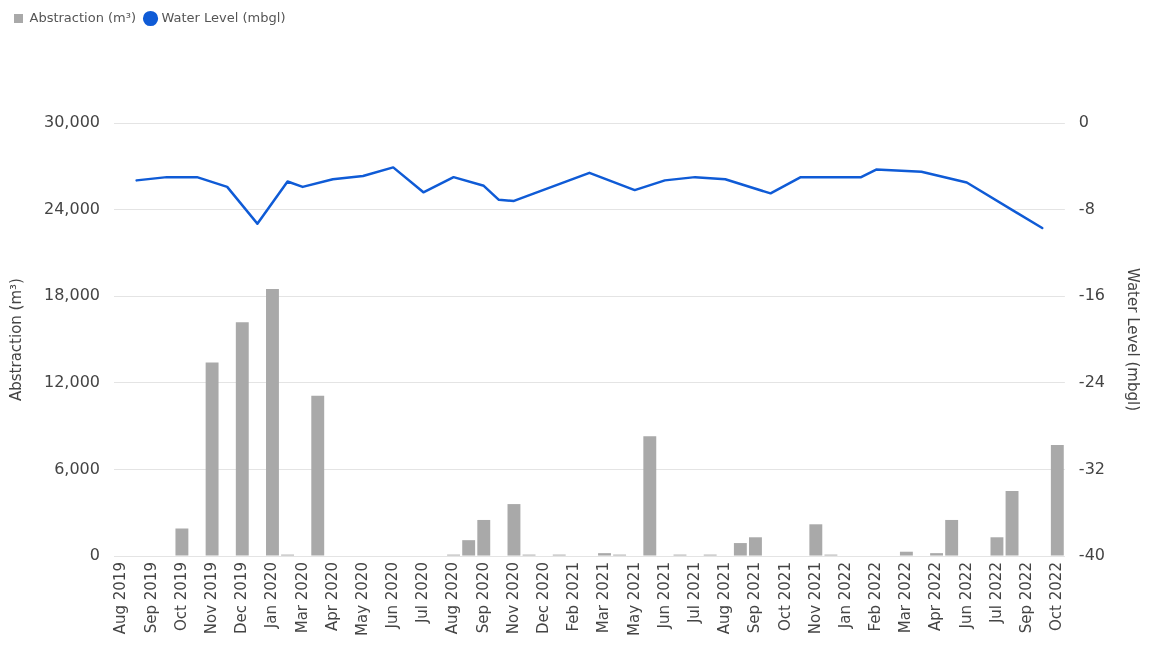  I want to click on y2-tick-label: -40, so click(1092, 555).